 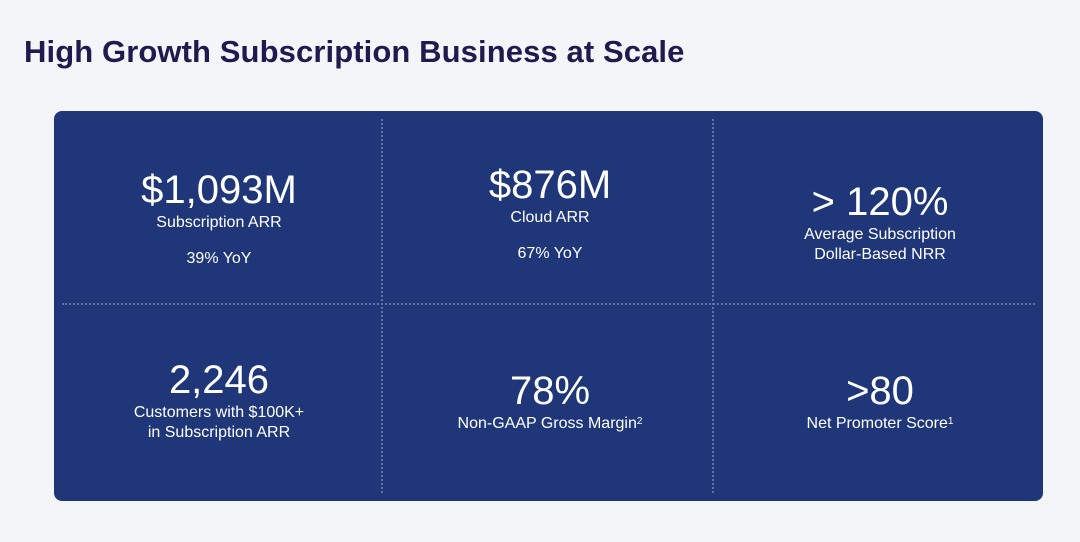 I want to click on metric-value: >80, so click(x=880, y=391).